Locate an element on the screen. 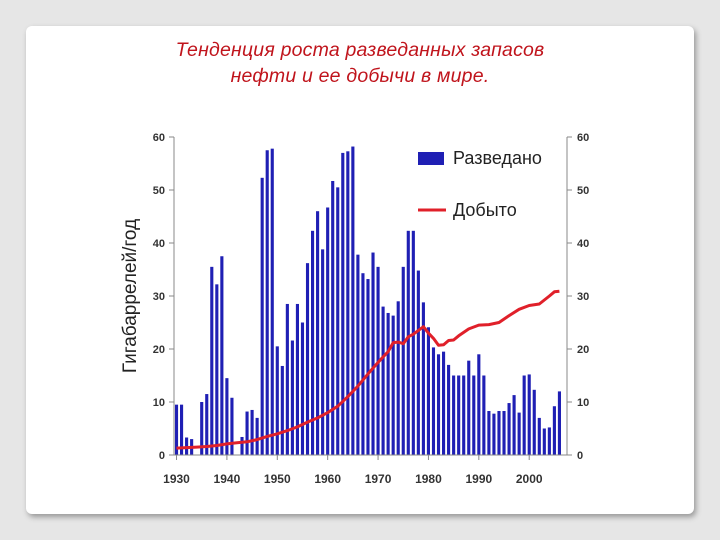  legend-line-label: Добыто is located at coordinates (485, 210).